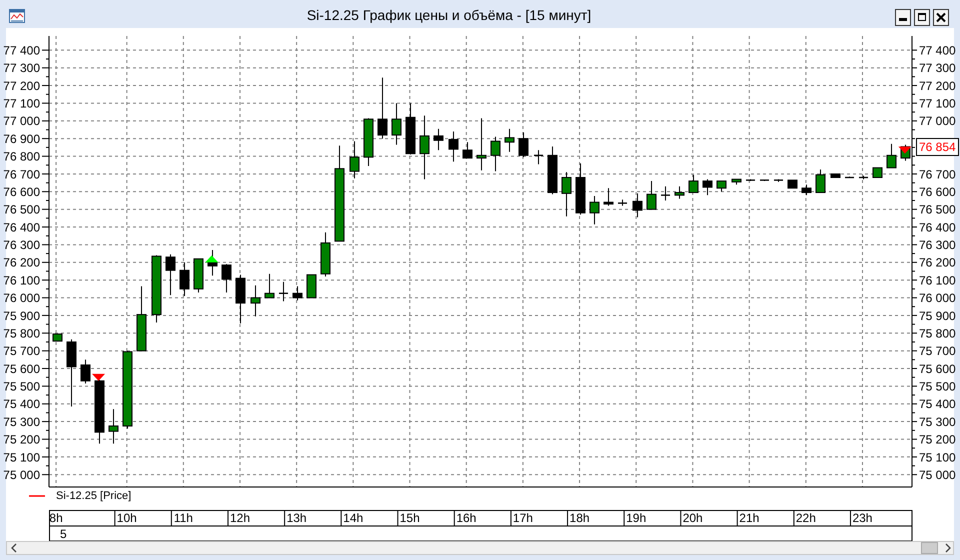  Describe the element at coordinates (937, 245) in the screenshot. I see `y2-tick-label: 76 300` at that location.